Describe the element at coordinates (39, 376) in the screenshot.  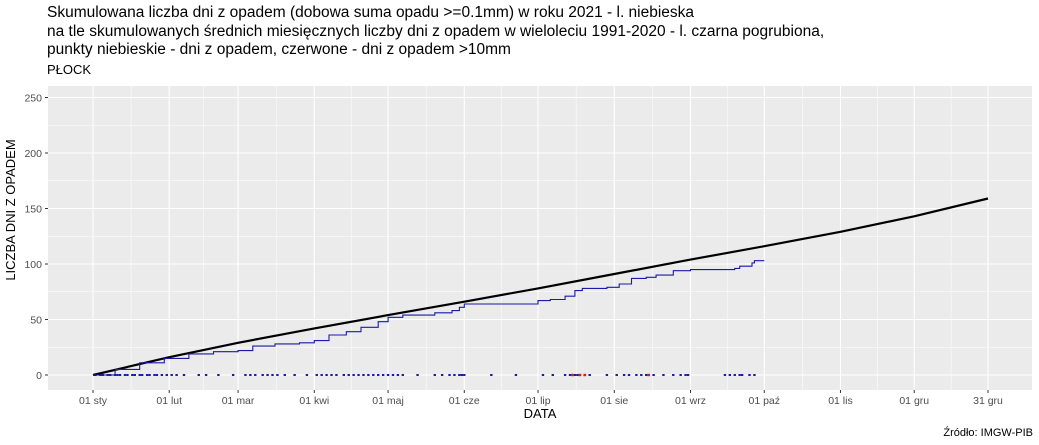
I see `y-tick-label: 0` at that location.